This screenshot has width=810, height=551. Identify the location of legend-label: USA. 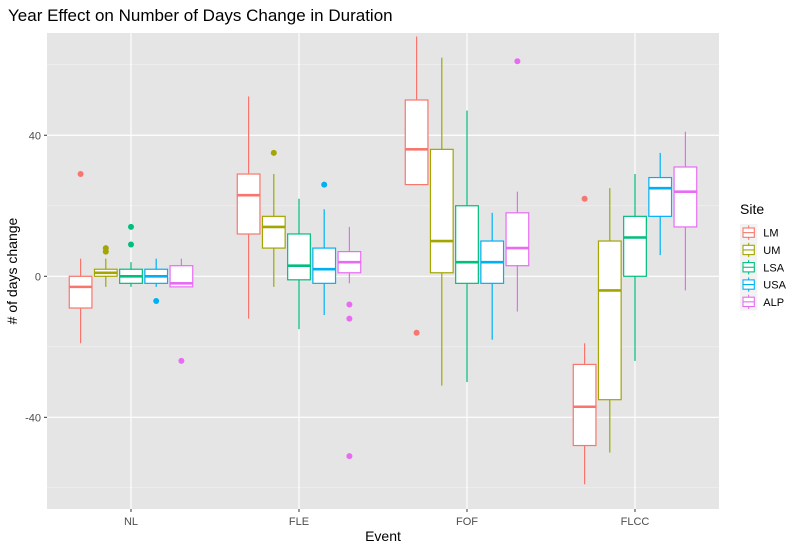
(774, 286).